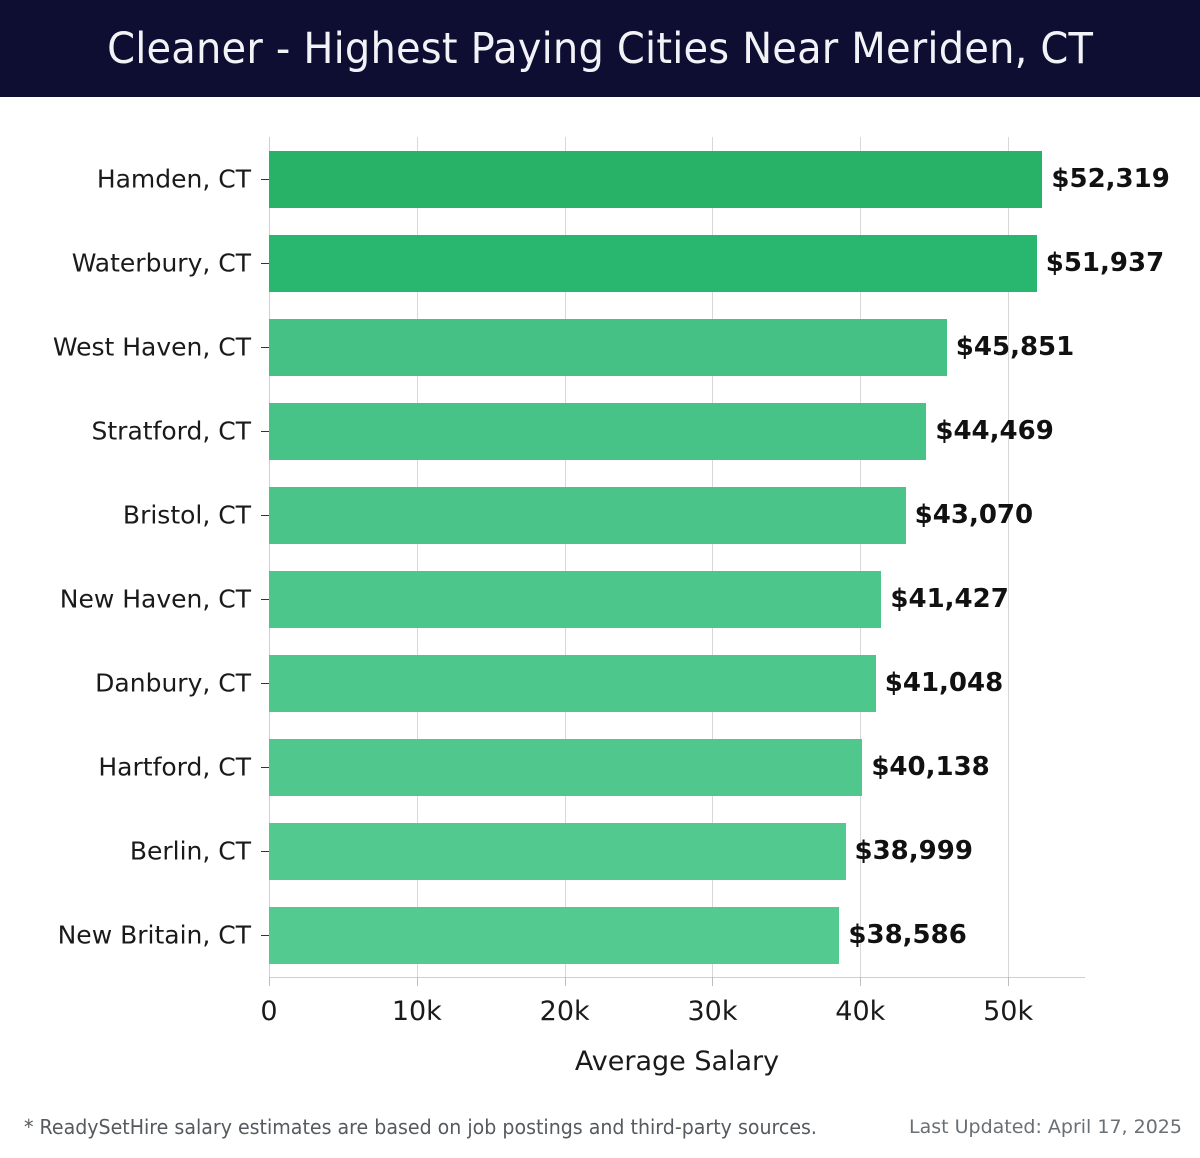 This screenshot has height=1158, width=1200. Describe the element at coordinates (1045, 1127) in the screenshot. I see `footer-last-updated: Last Updated: April 17, 2025` at that location.